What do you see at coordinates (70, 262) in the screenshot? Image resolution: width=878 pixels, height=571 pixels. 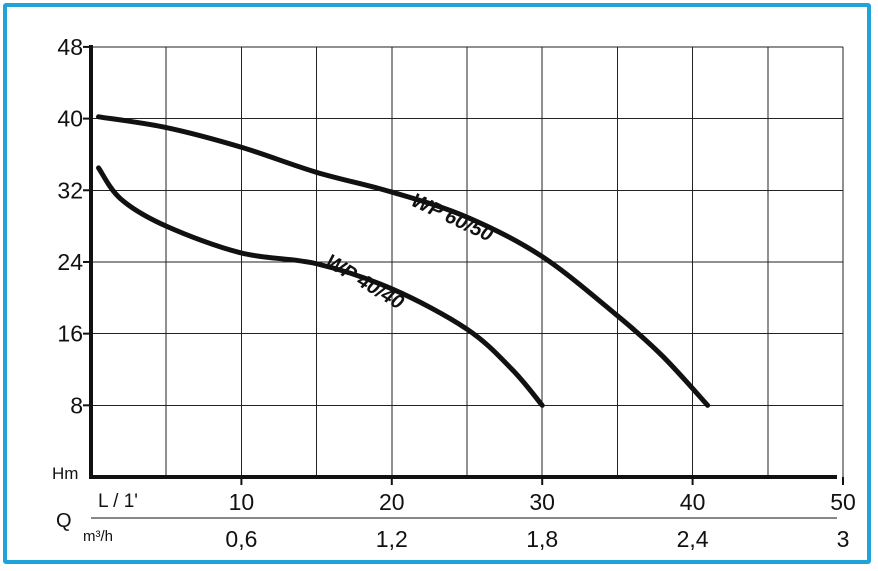 I see `y-tick-label: 24` at bounding box center [70, 262].